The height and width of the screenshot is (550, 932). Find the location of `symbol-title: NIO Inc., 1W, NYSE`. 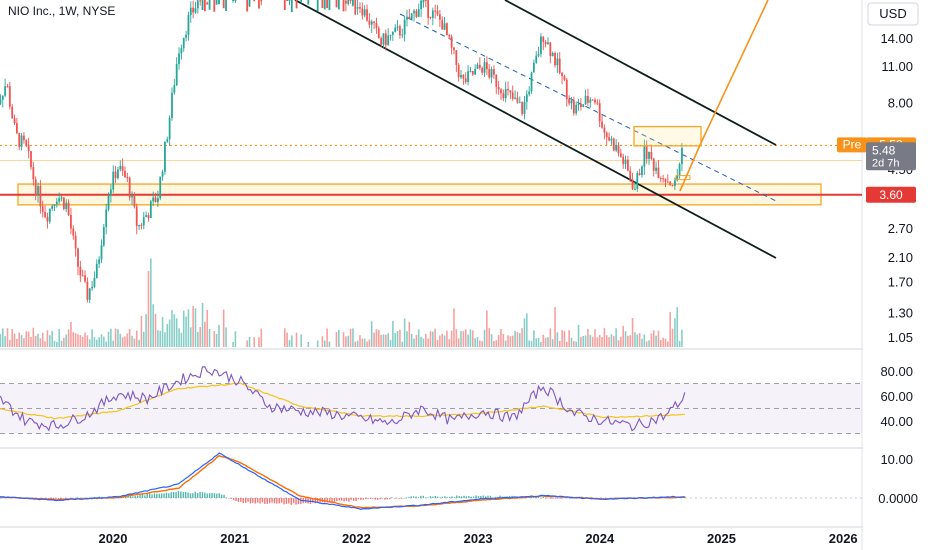

symbol-title: NIO Inc., 1W, NYSE is located at coordinates (61, 11).